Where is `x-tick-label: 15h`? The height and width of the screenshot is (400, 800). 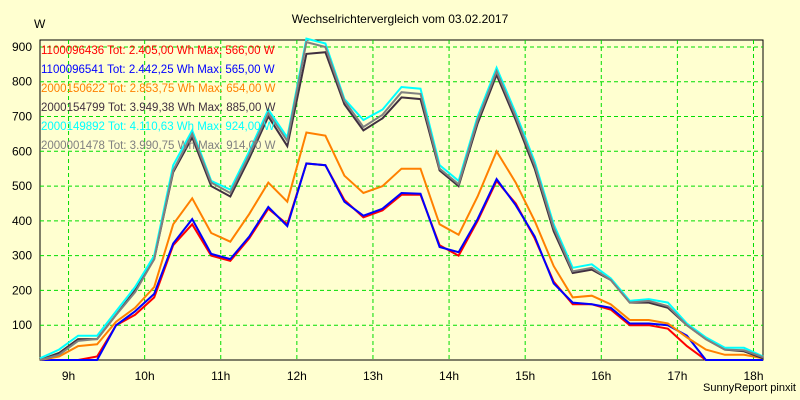
x-tick-label: 15h is located at coordinates (525, 376).